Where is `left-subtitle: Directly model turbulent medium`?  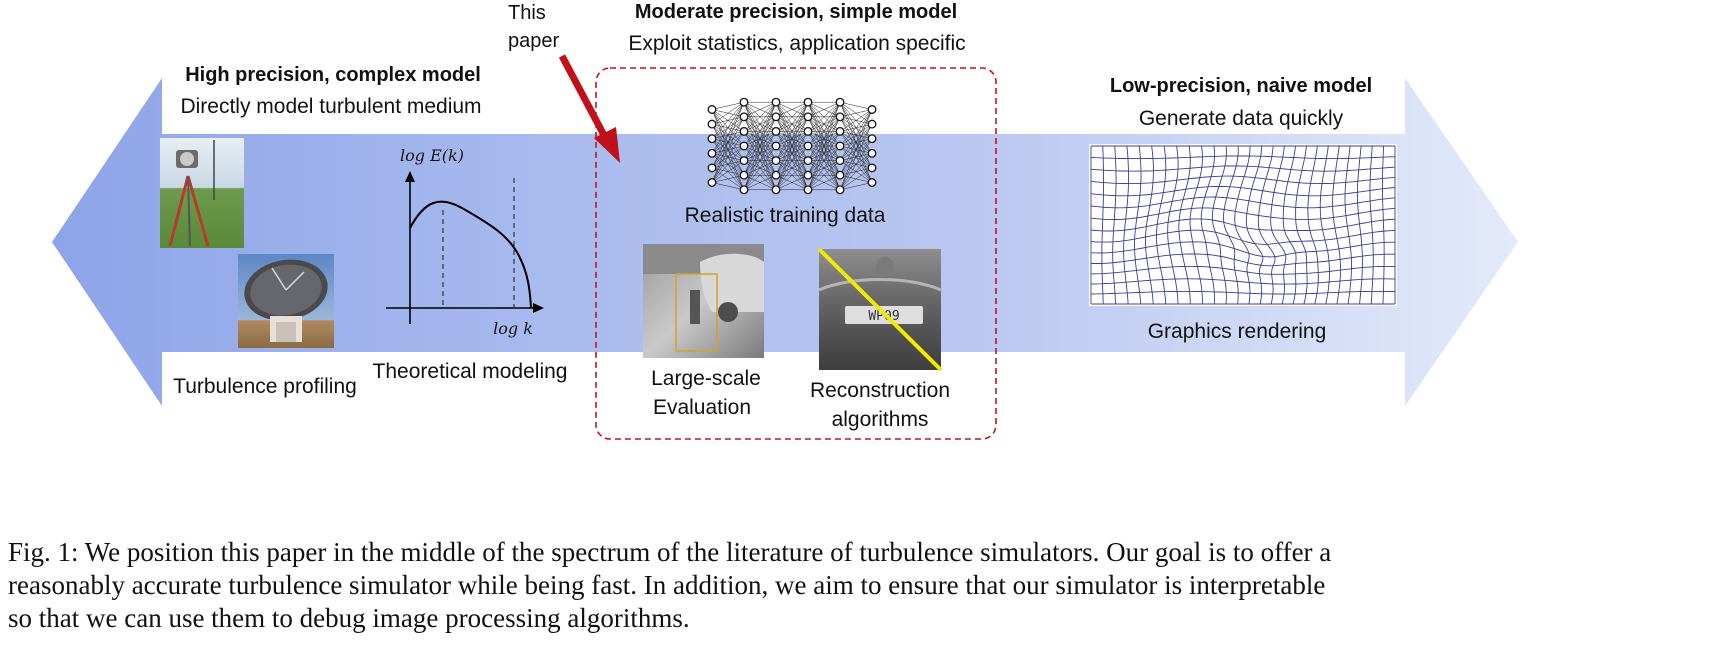
left-subtitle: Directly model turbulent medium is located at coordinates (330, 106).